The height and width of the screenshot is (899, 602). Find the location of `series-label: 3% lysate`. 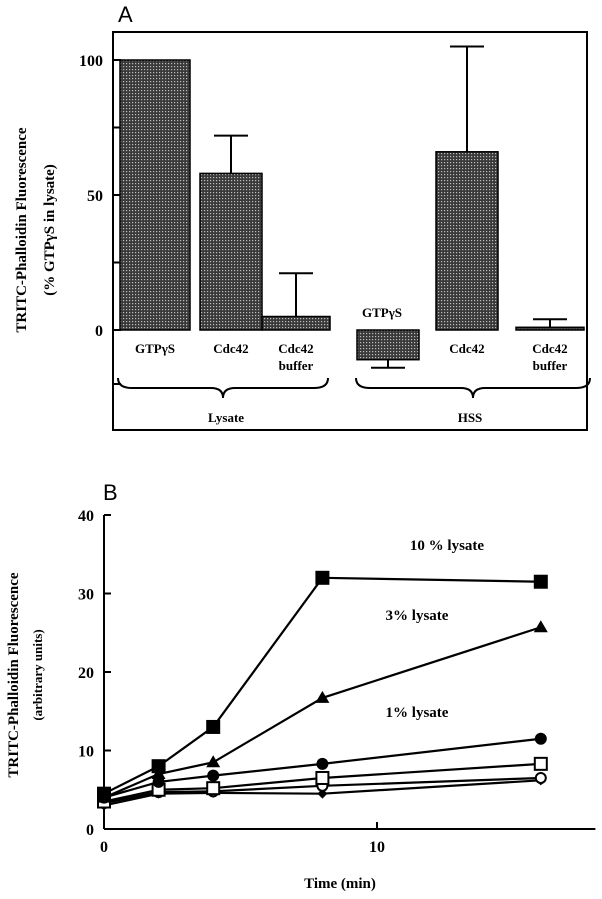

series-label: 3% lysate is located at coordinates (417, 616).